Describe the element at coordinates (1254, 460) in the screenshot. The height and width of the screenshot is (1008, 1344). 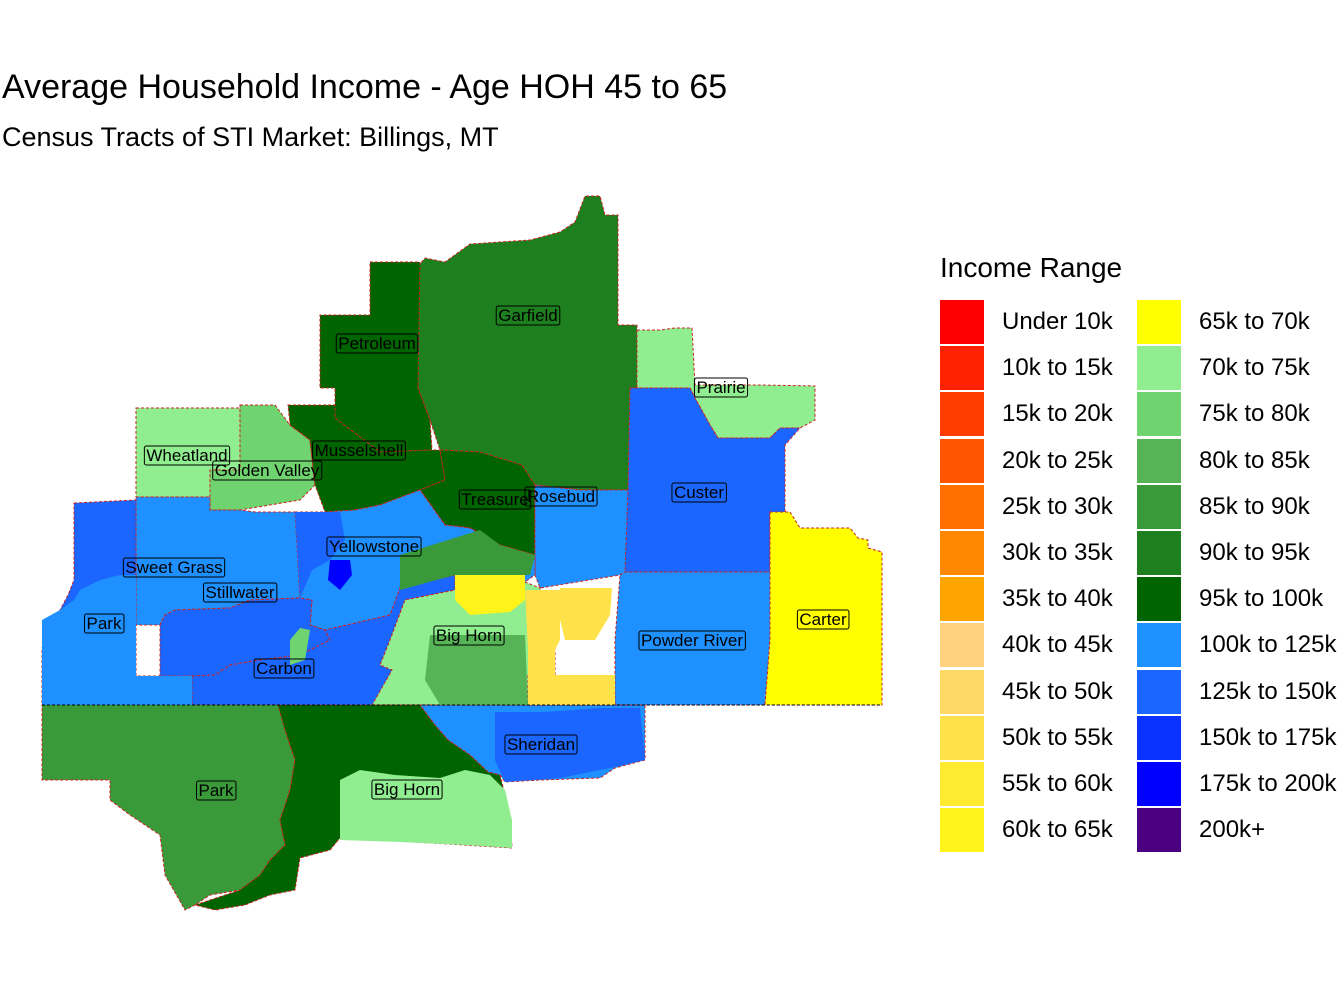
I see `legend-label: 80k to 85k` at that location.